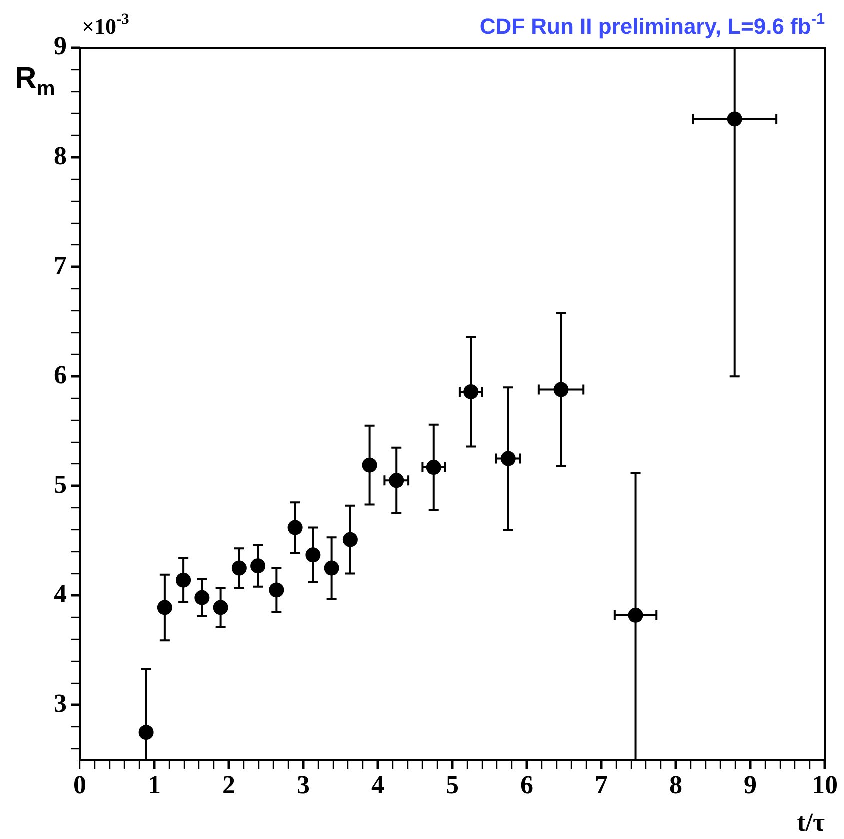 Image resolution: width=844 pixels, height=839 pixels. What do you see at coordinates (303, 785) in the screenshot?
I see `x-tick-label: 3` at bounding box center [303, 785].